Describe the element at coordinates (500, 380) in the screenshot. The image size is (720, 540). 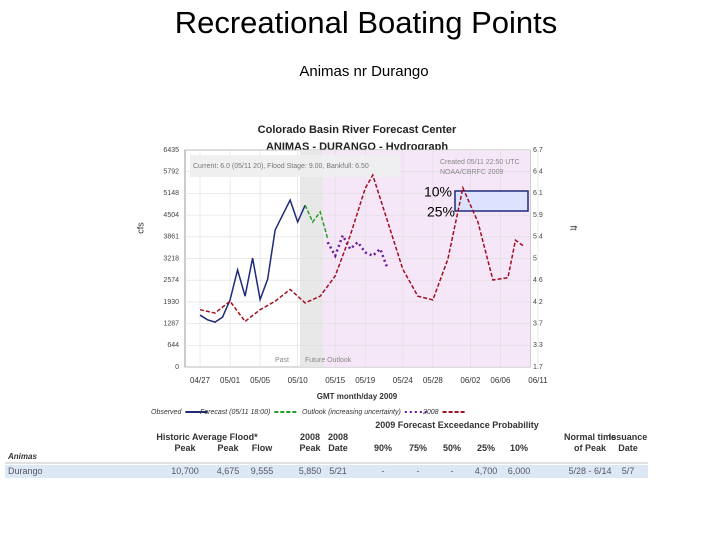
I see `x-tick-label: 06/06` at that location.